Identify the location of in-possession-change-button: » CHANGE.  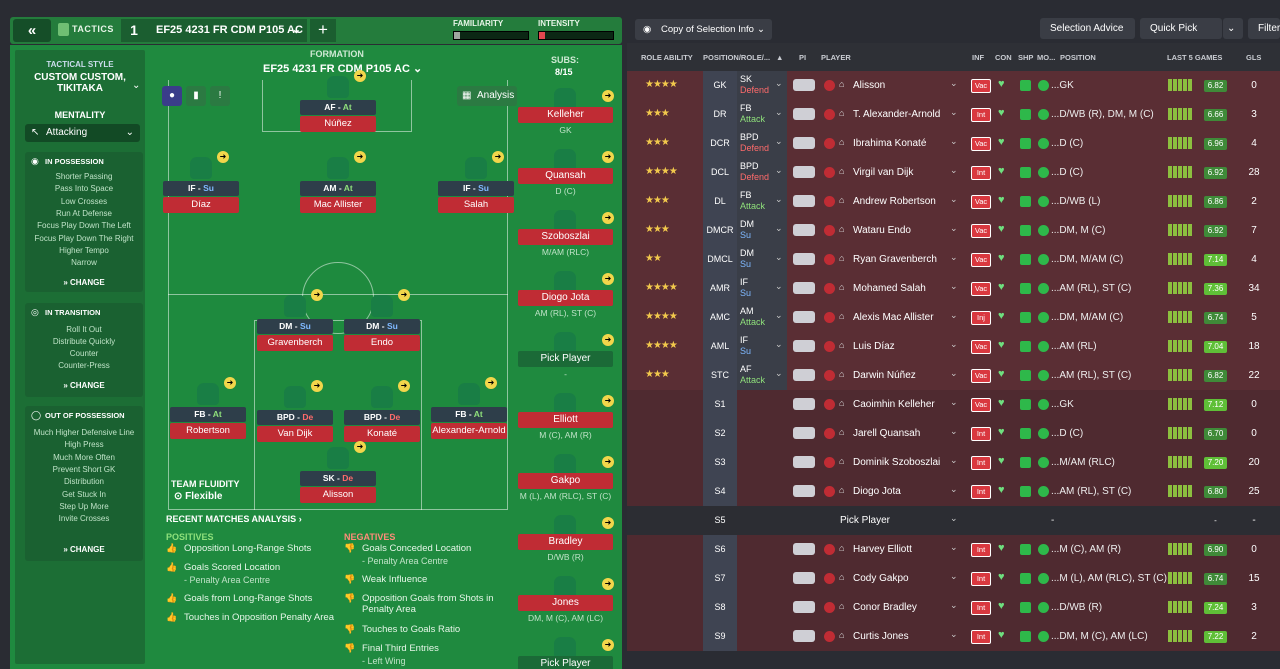
(84, 282).